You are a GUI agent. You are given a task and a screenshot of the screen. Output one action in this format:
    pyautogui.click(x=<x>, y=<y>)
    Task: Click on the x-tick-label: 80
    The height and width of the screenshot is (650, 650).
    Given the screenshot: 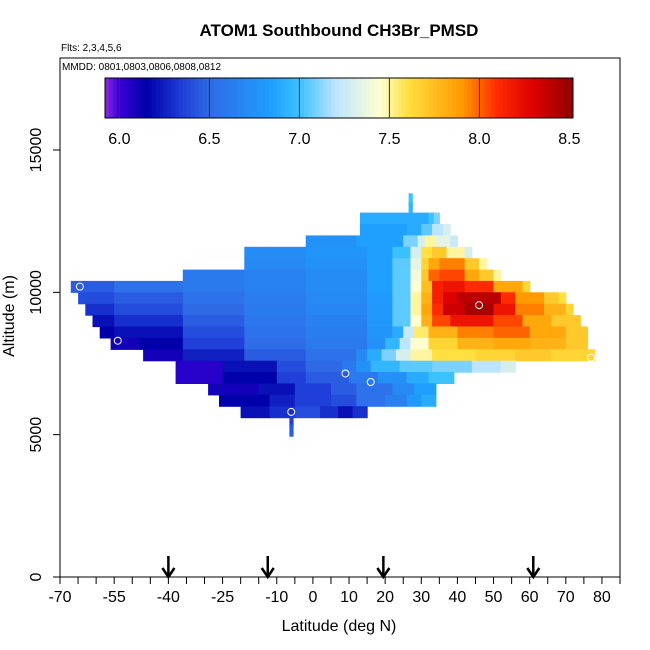 What is the action you would take?
    pyautogui.click(x=602, y=597)
    